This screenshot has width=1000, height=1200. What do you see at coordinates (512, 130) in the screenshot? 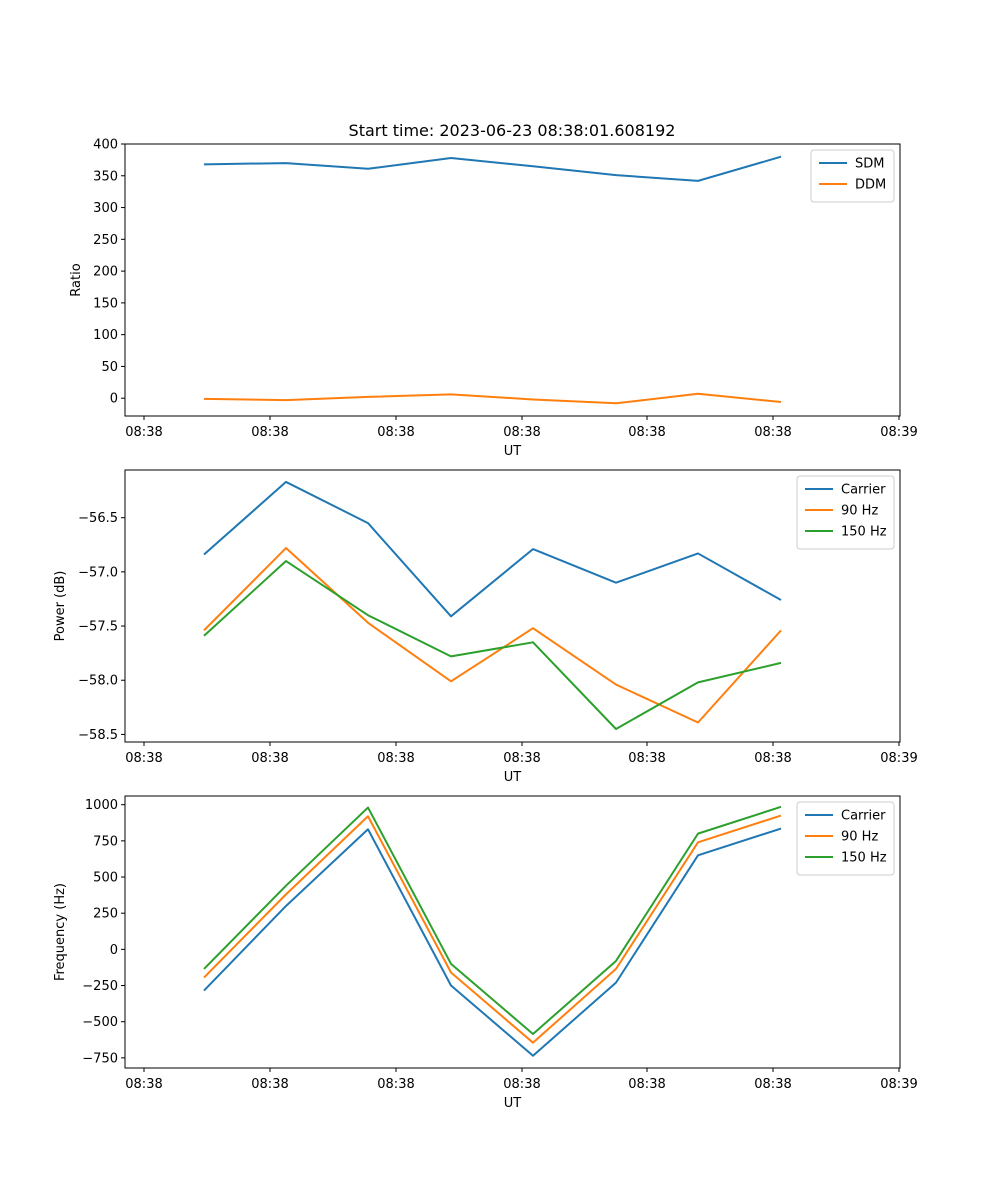
I see `figure-title: Start time: 2023-06-23 08:38:01.608192` at bounding box center [512, 130].